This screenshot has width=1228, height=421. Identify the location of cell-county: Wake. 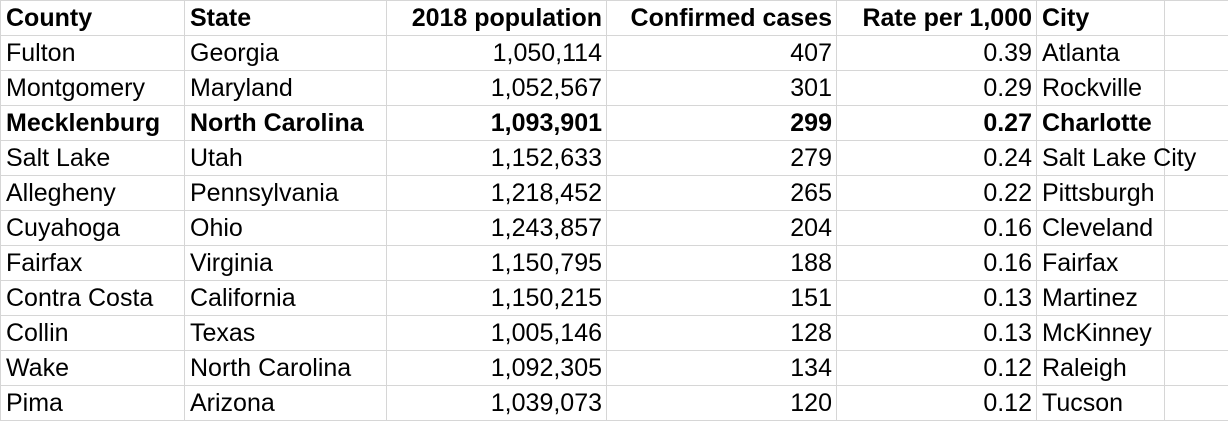
(93, 368).